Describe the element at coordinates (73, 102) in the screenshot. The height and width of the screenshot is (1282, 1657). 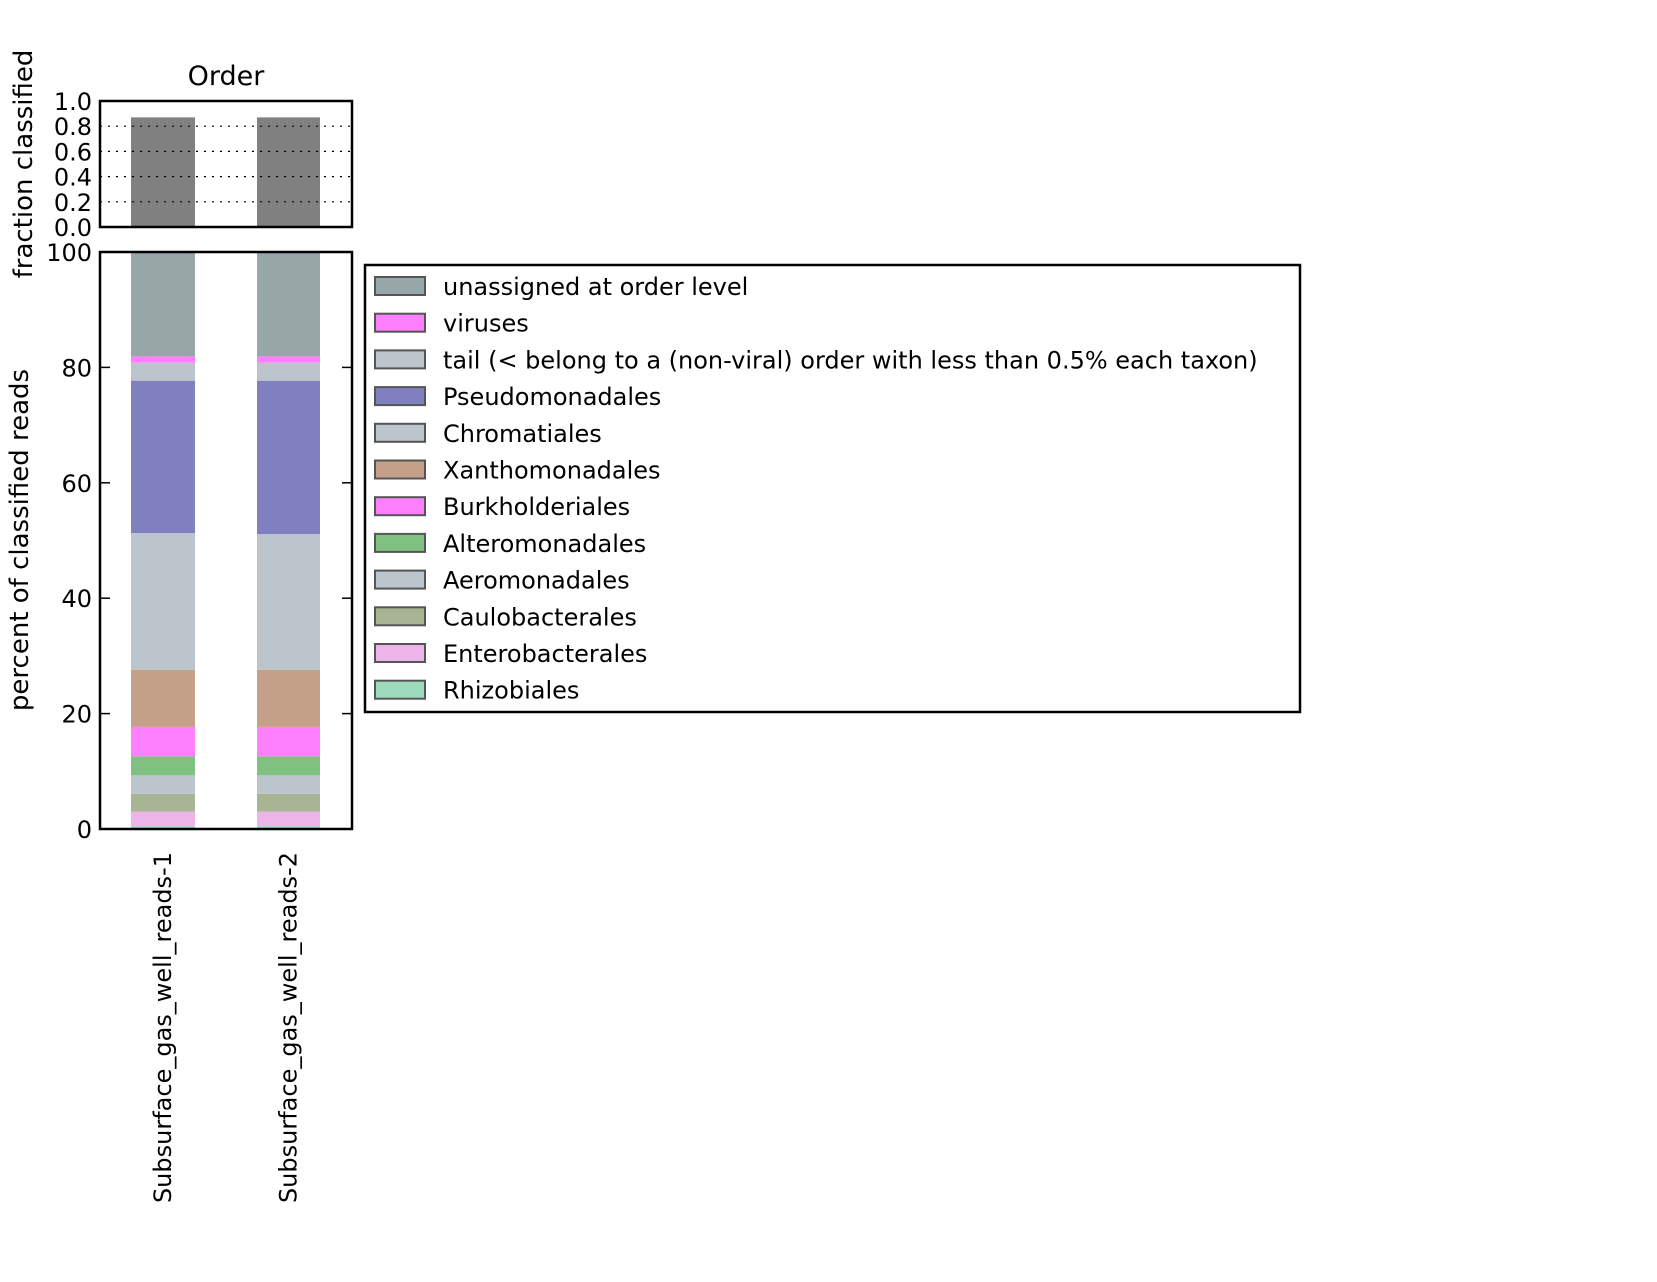
I see `y-tick-label: 1.0` at that location.